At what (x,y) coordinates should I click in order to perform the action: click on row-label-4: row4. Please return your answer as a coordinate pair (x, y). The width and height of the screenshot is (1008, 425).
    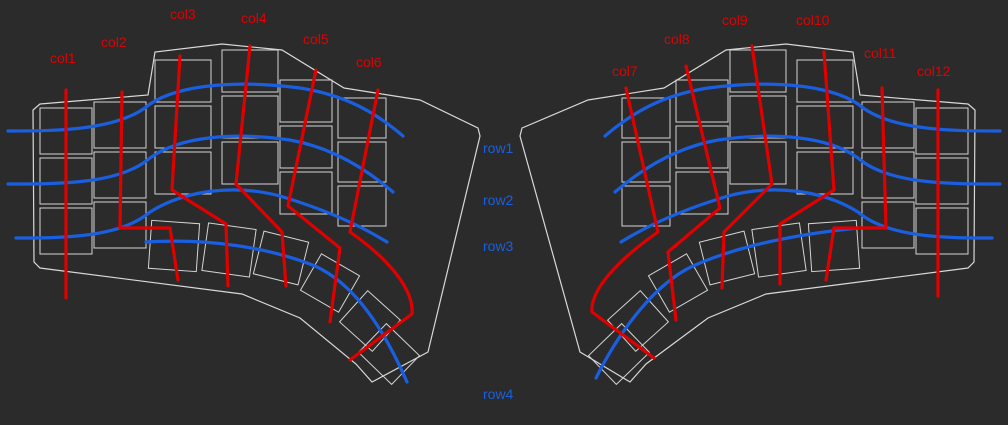
    Looking at the image, I should click on (498, 394).